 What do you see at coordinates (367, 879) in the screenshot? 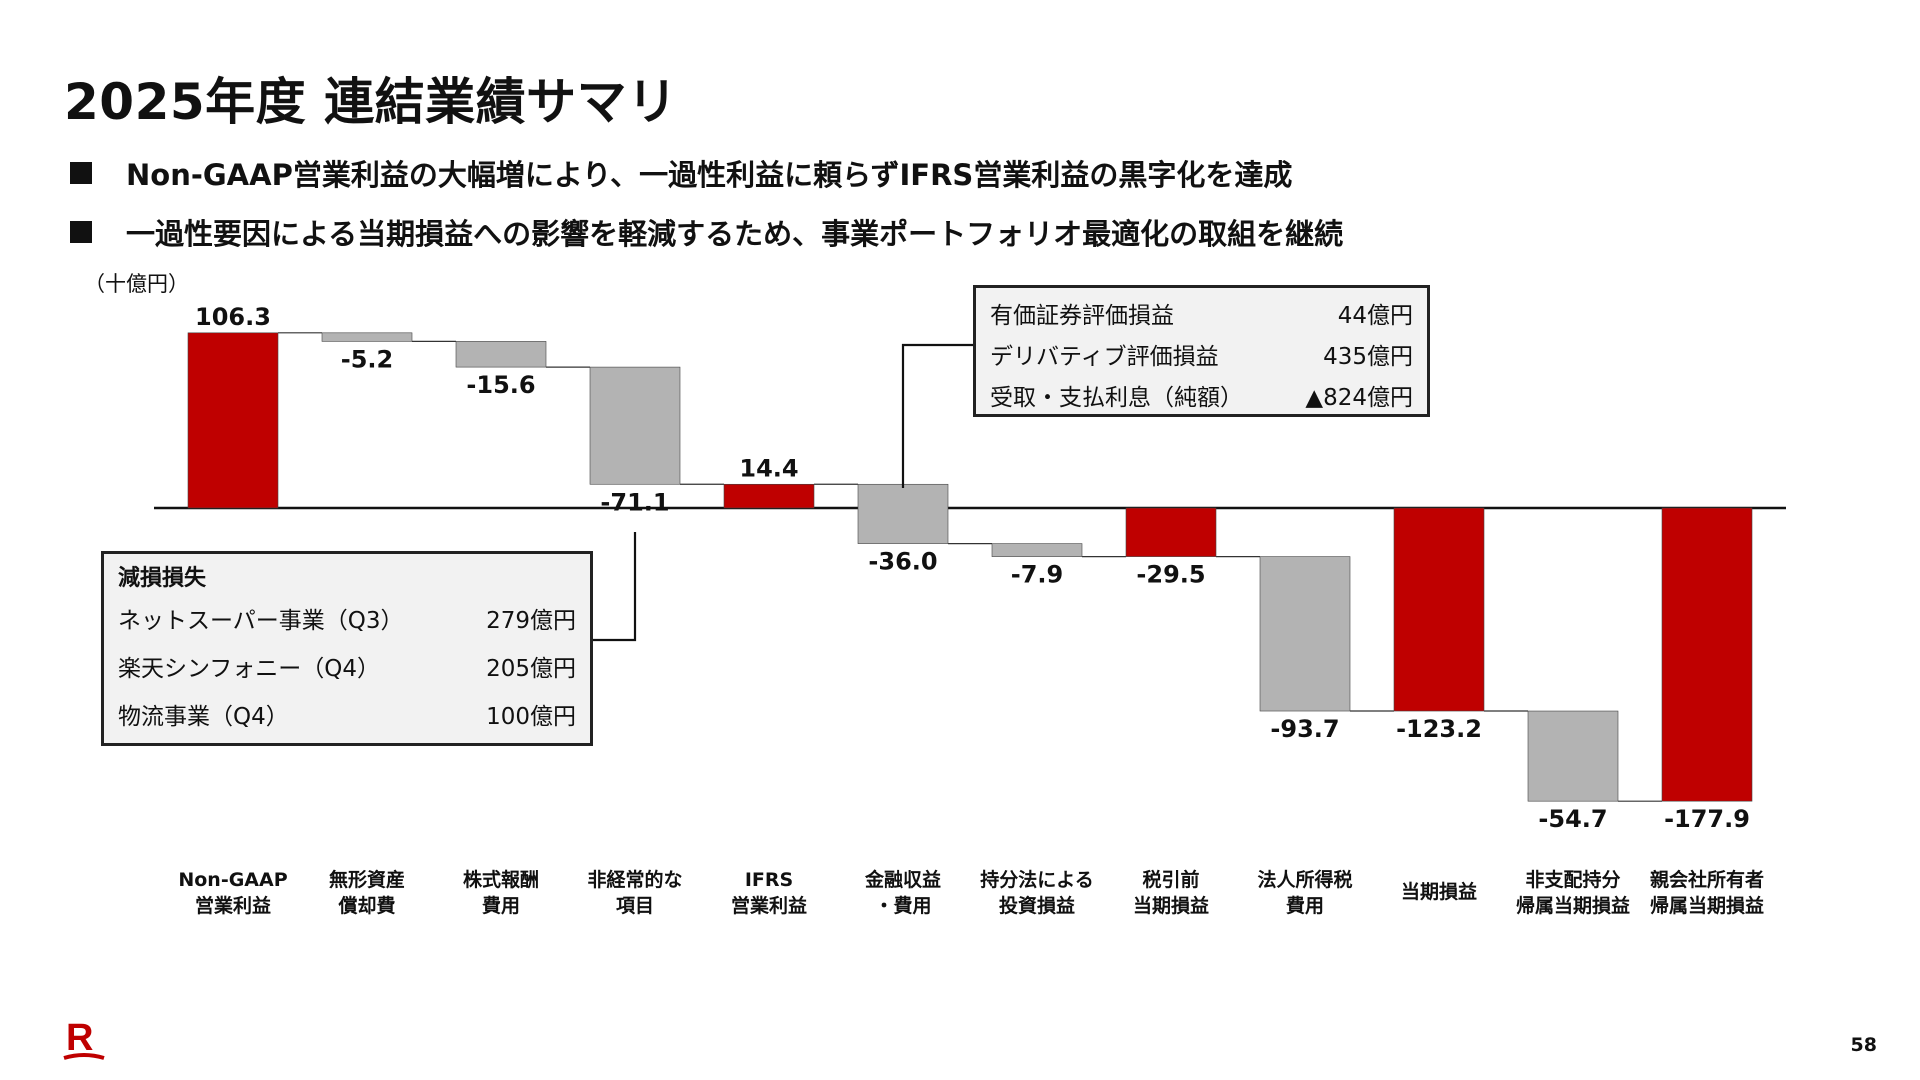
I see `category-label: 無形資産` at bounding box center [367, 879].